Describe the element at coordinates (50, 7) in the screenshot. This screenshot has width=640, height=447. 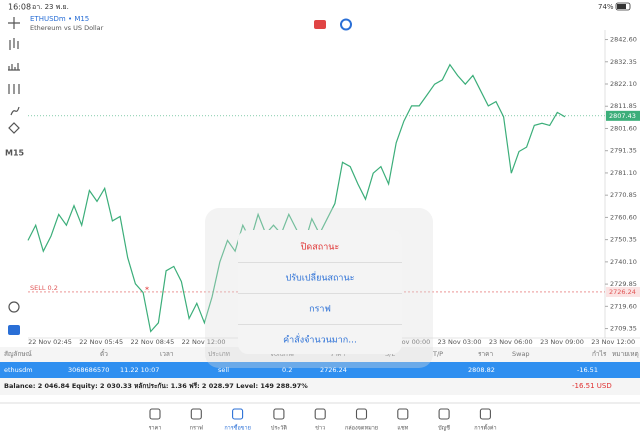
I see `status-date: อา. 23 พ.ย.` at that location.